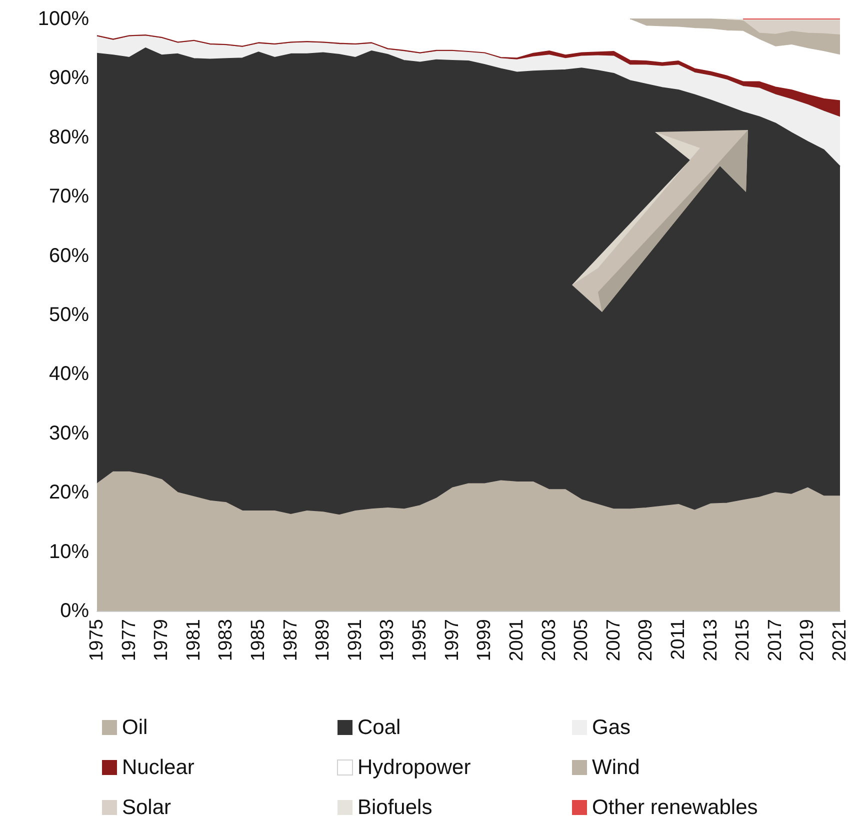 This screenshot has width=850, height=829. I want to click on y-tick-label: 60%, so click(69, 255).